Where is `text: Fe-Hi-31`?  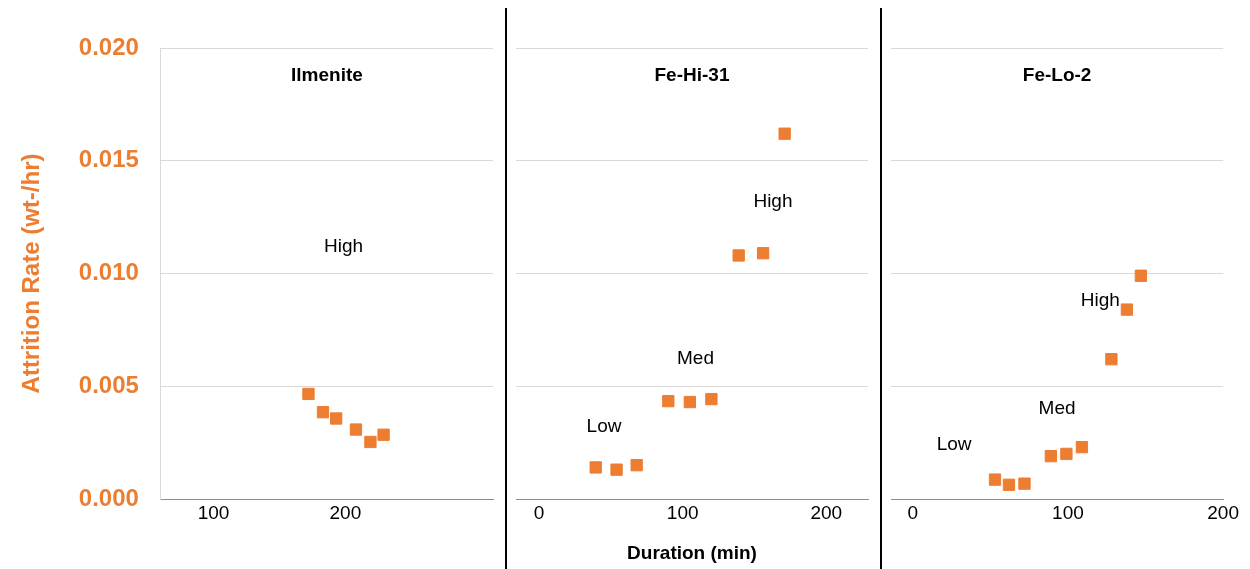 text: Fe-Hi-31 is located at coordinates (692, 75).